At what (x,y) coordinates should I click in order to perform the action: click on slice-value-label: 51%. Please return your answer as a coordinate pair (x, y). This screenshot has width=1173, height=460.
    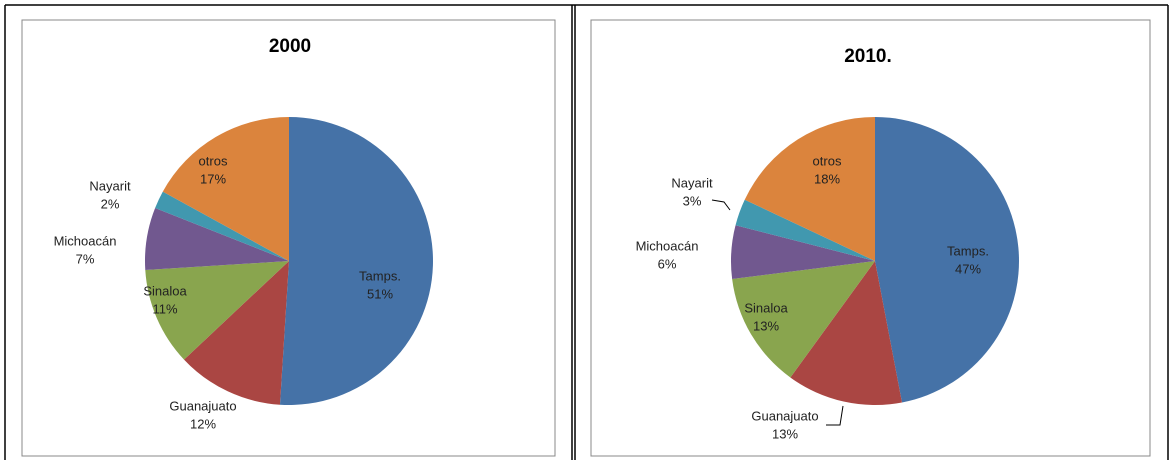
    Looking at the image, I should click on (380, 293).